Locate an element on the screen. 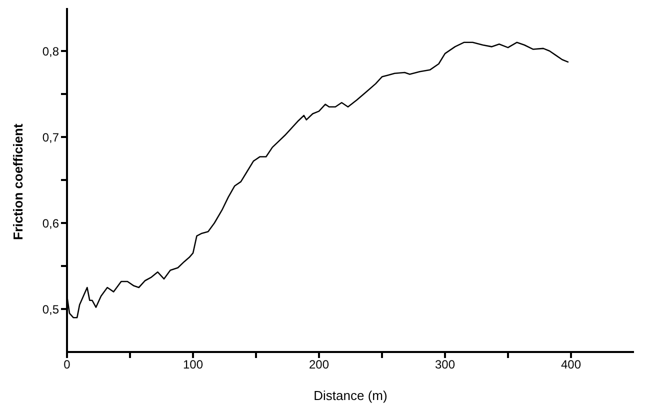 Image resolution: width=649 pixels, height=420 pixels. x-tick-label: 100 is located at coordinates (193, 365).